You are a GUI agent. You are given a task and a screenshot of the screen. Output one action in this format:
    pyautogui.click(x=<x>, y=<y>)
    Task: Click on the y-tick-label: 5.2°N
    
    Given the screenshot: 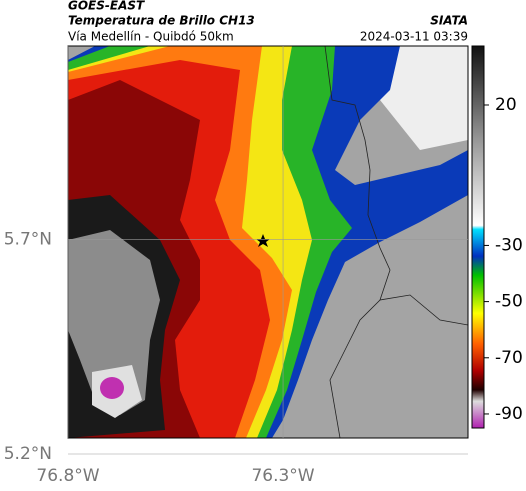 What is the action you would take?
    pyautogui.click(x=28, y=454)
    